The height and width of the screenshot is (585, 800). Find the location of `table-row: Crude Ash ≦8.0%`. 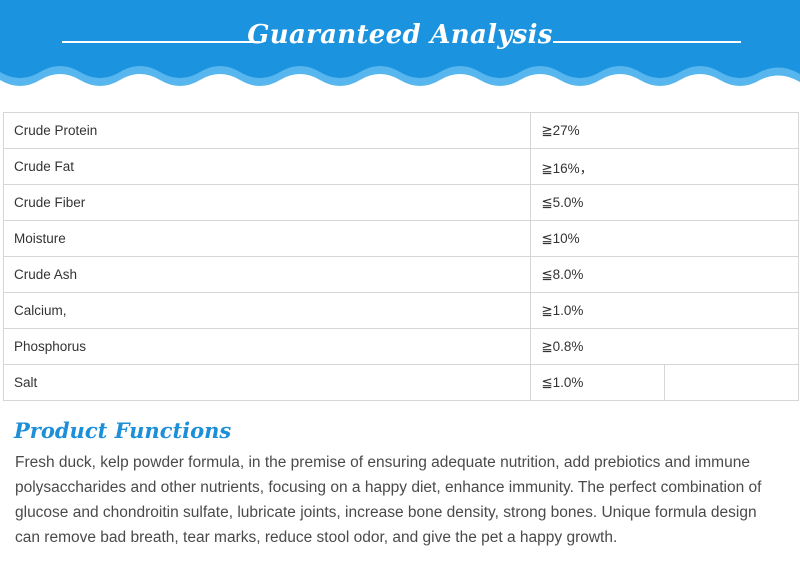

table-row: Crude Ash ≦8.0% is located at coordinates (400, 274).